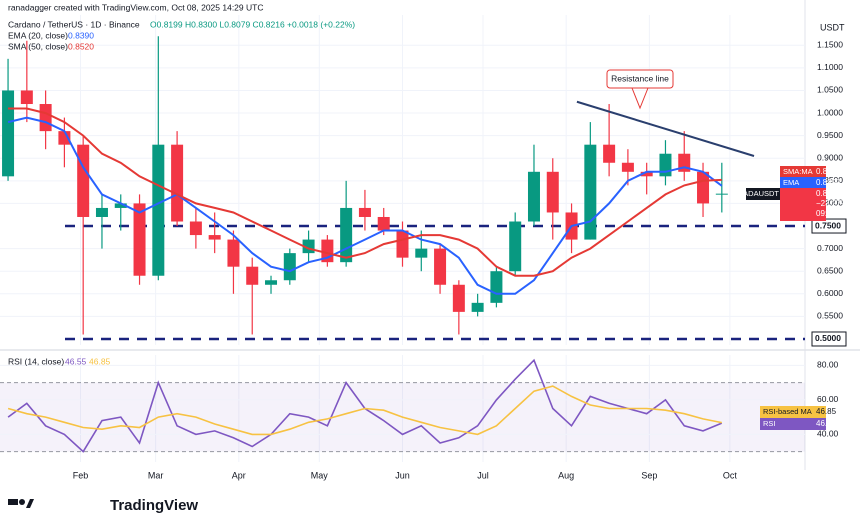 The height and width of the screenshot is (527, 860). What do you see at coordinates (320, 475) in the screenshot?
I see `x-tick-label: May` at bounding box center [320, 475].